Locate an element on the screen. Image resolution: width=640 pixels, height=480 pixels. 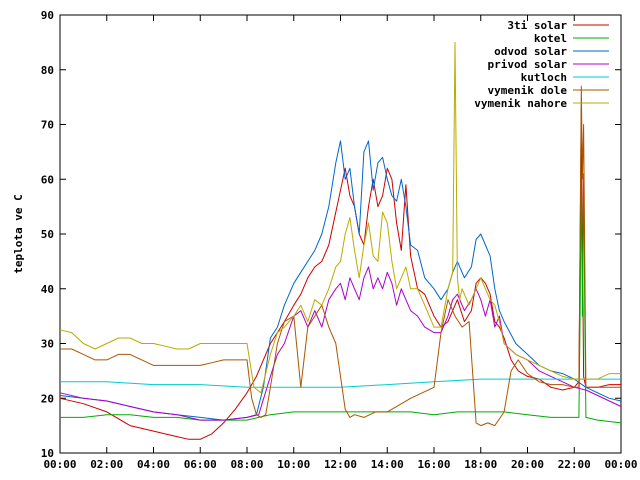
y-tick-label: 60 is located at coordinates (47, 179).